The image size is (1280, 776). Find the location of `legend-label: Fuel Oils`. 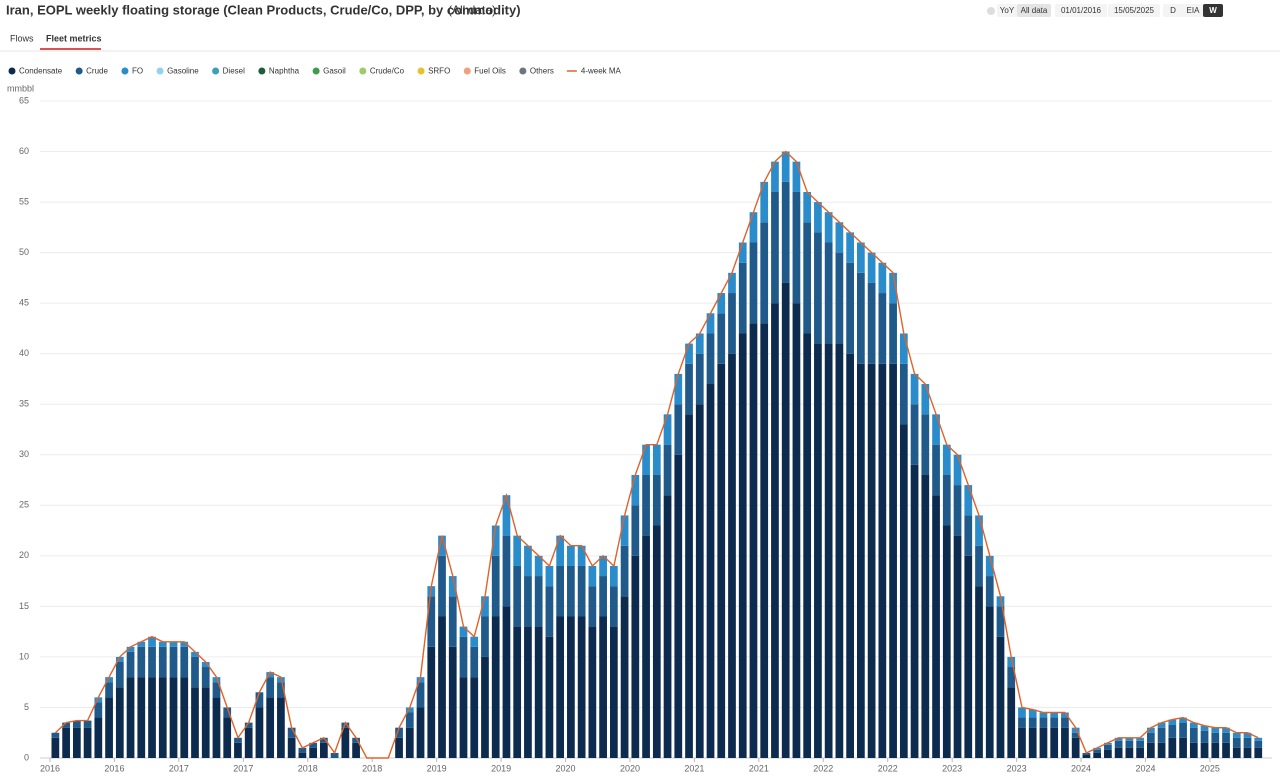

legend-label: Fuel Oils is located at coordinates (490, 71).